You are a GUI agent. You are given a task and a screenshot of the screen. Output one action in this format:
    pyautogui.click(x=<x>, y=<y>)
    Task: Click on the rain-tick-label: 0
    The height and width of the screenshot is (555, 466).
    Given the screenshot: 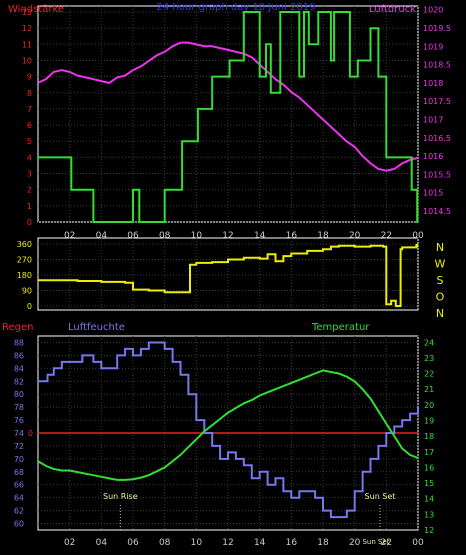 What is the action you would take?
    pyautogui.click(x=30, y=433)
    